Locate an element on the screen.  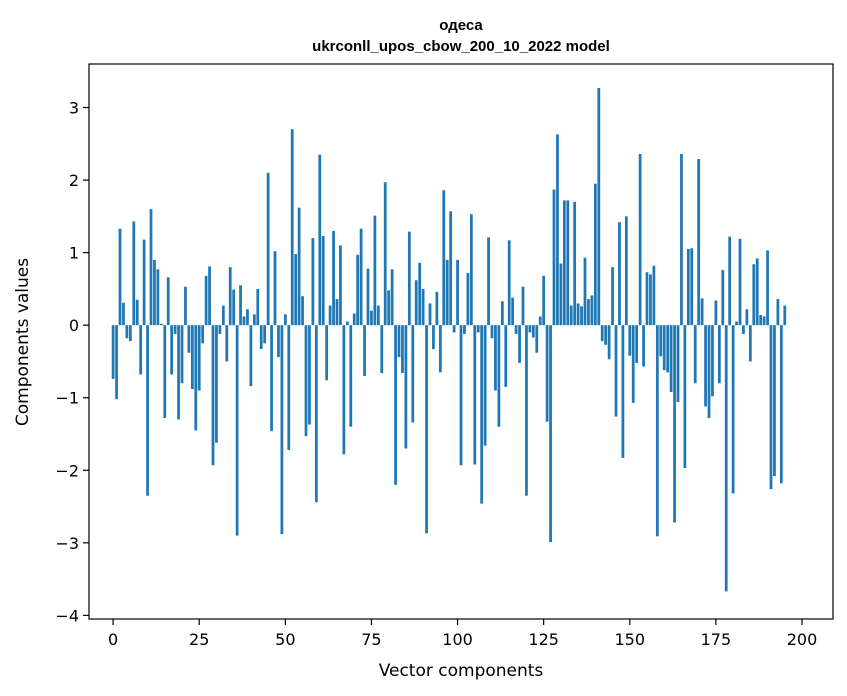
x-tick-label: 125 is located at coordinates (543, 639).